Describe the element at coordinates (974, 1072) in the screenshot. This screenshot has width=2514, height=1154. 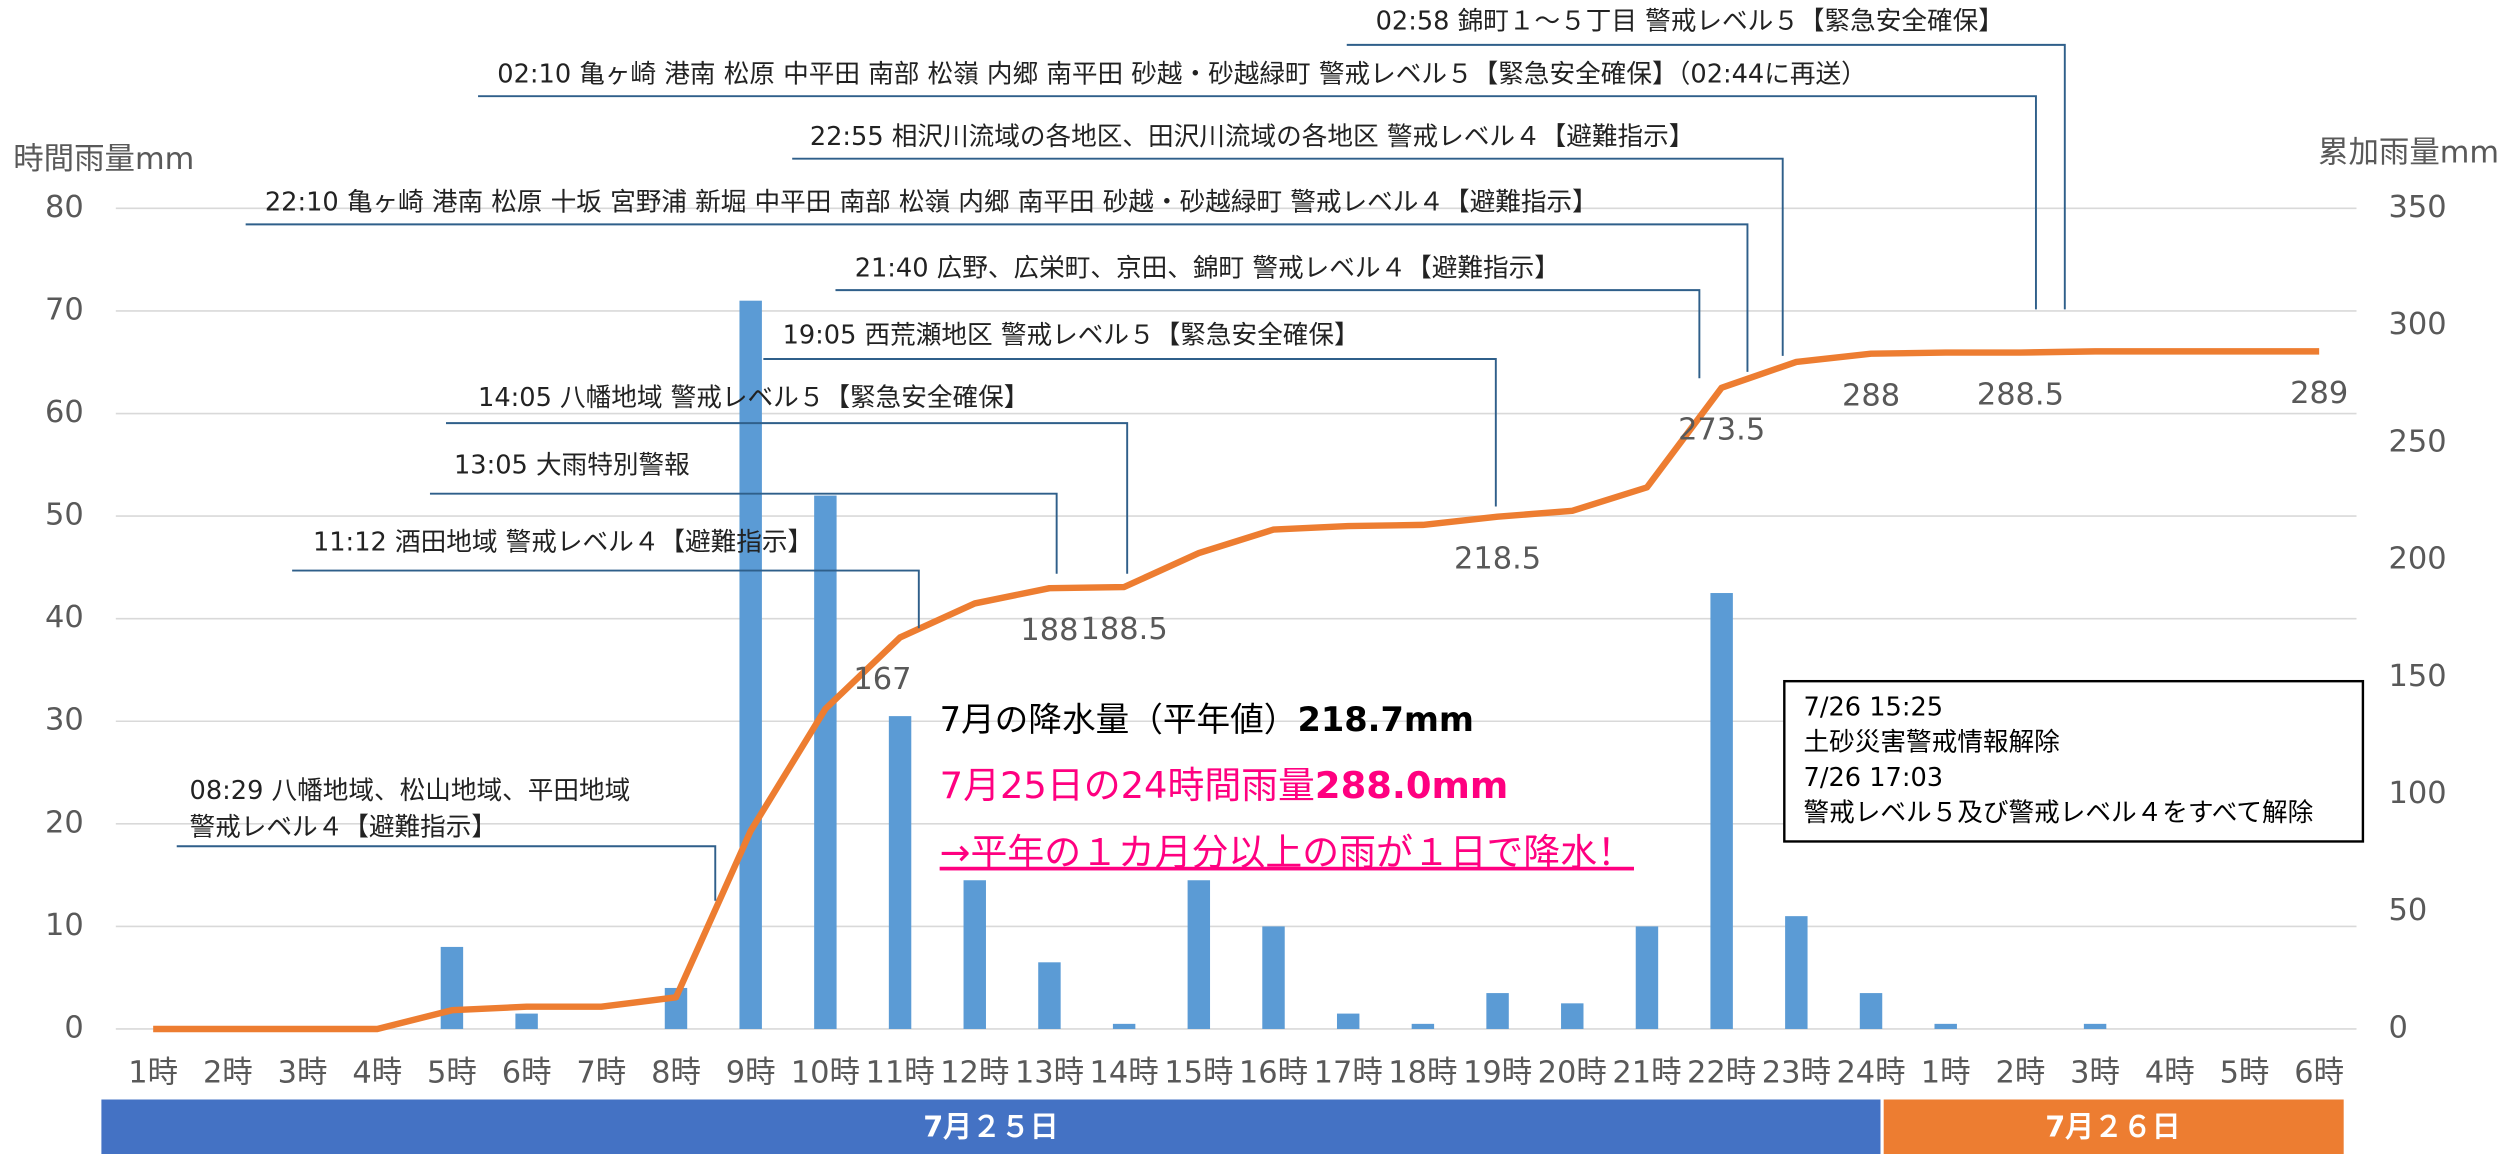
I see `x-tick-label: 12時` at that location.